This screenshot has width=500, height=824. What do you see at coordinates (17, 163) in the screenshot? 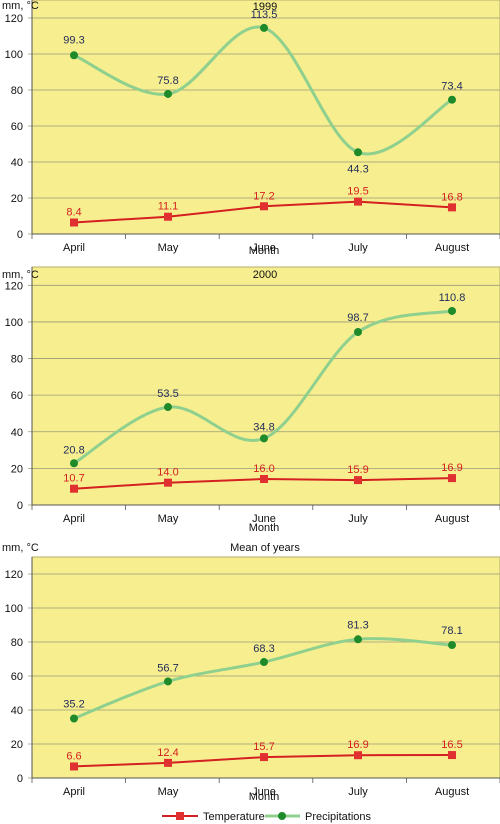
I see `y-tick-label: 40` at bounding box center [17, 163].